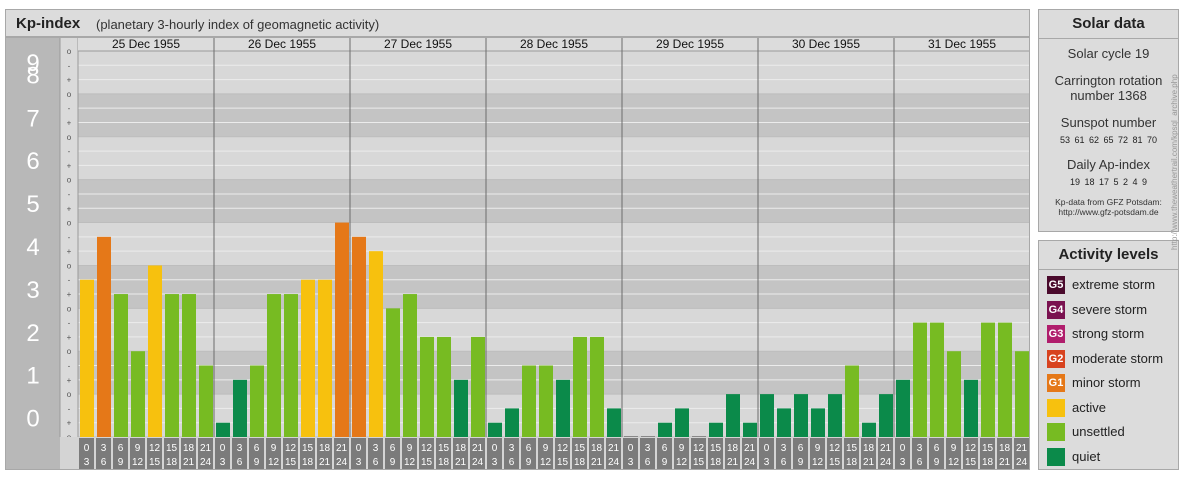  I want to click on source-link: http://www.gfz-potsdam.de, so click(1108, 212).